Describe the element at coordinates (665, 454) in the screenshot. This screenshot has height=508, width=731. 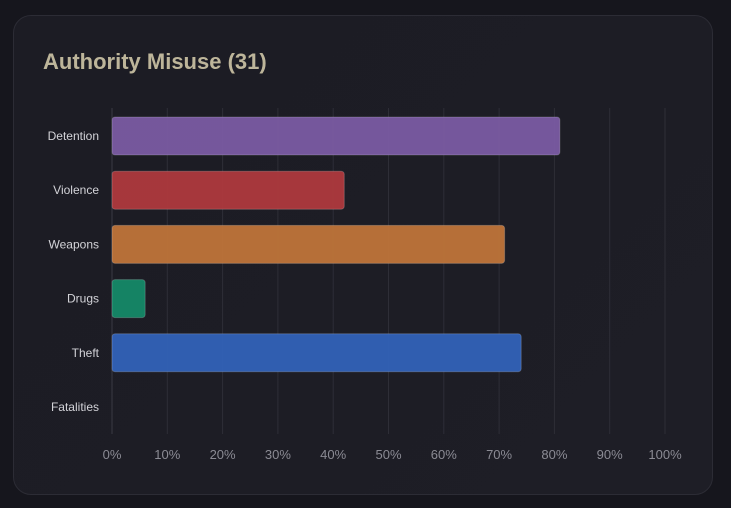
I see `x-tick-label: 100%` at that location.